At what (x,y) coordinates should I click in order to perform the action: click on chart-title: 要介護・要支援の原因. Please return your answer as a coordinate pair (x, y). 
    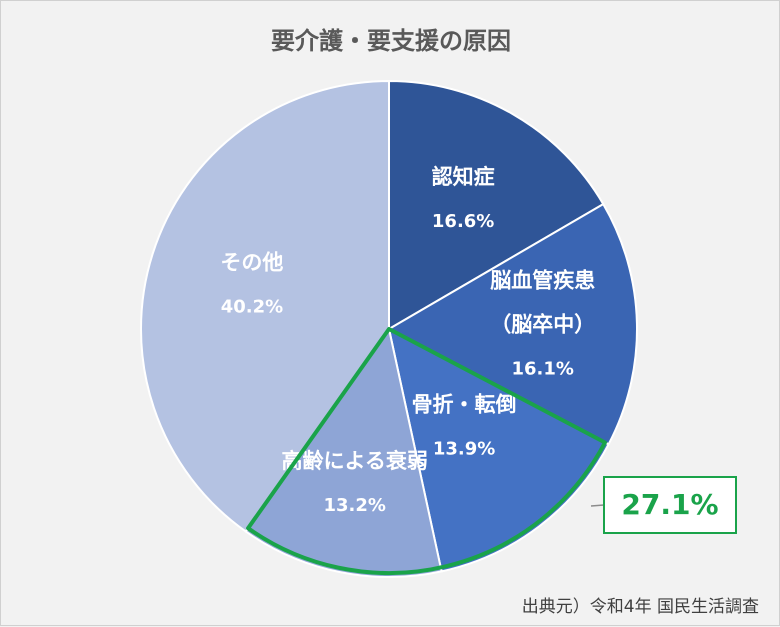
    Looking at the image, I should click on (391, 41).